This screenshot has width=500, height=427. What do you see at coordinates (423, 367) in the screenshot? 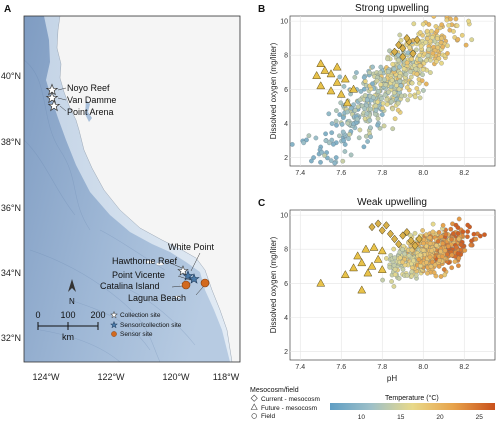
I see `chart-c-x-tick: 8.0` at bounding box center [423, 367].